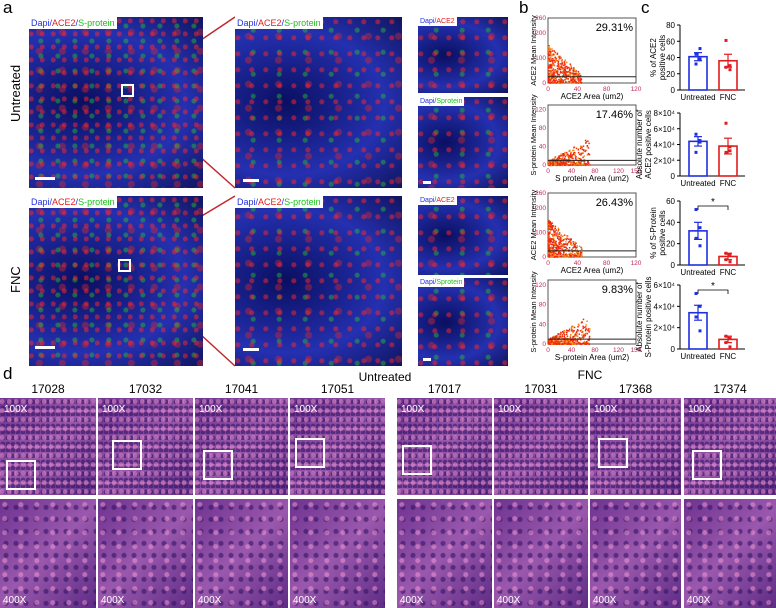  What do you see at coordinates (540, 33) in the screenshot?
I see `y-tick-label: 200` at bounding box center [540, 33].